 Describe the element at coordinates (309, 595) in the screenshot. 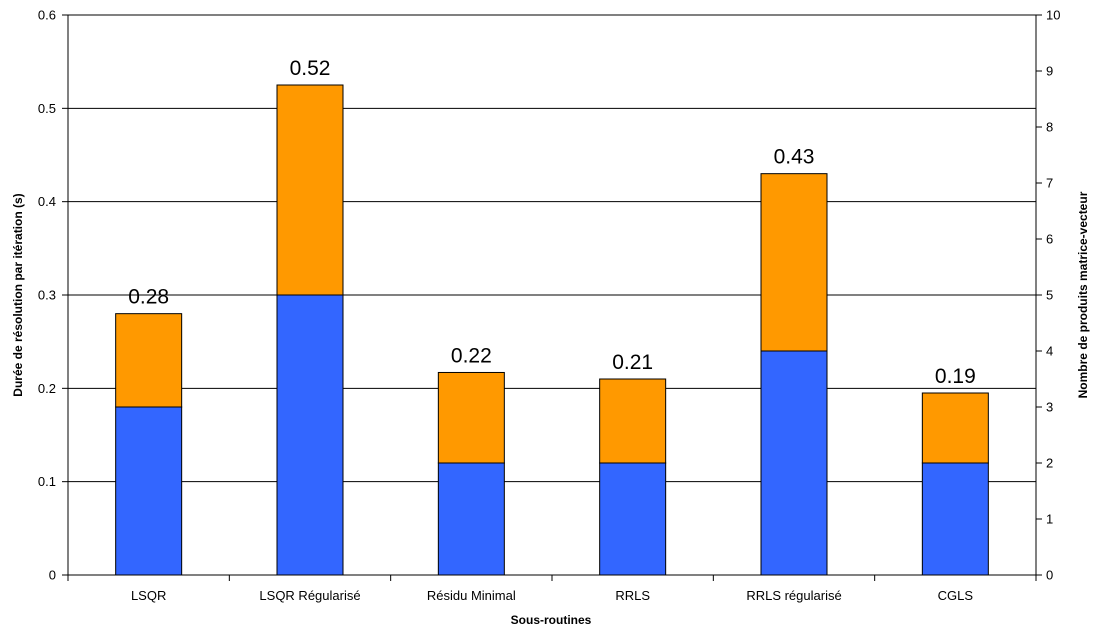

I see `x-tick-label: LSQR Régularisé` at that location.